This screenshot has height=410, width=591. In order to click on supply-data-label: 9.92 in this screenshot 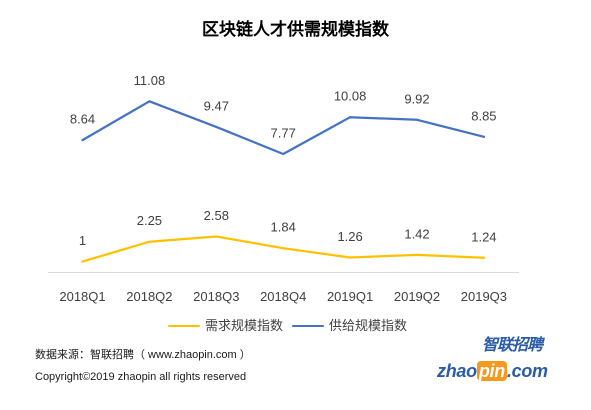, I will do `click(416, 98)`.